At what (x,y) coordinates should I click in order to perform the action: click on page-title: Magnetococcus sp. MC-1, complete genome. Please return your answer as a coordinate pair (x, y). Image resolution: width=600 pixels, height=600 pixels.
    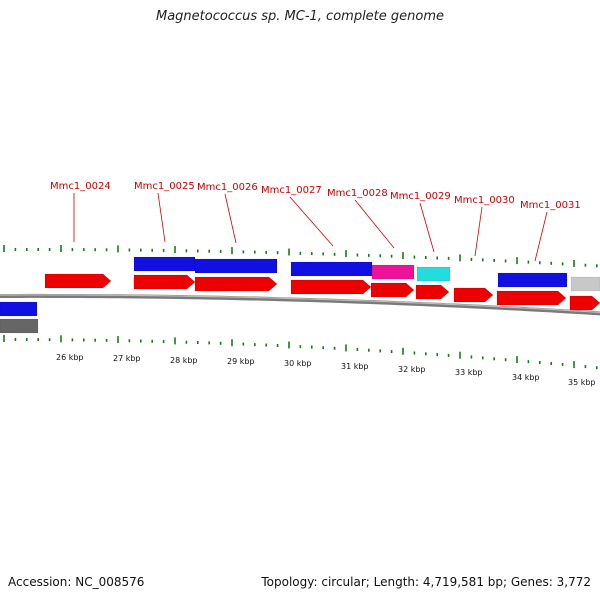
    Looking at the image, I should click on (300, 16).